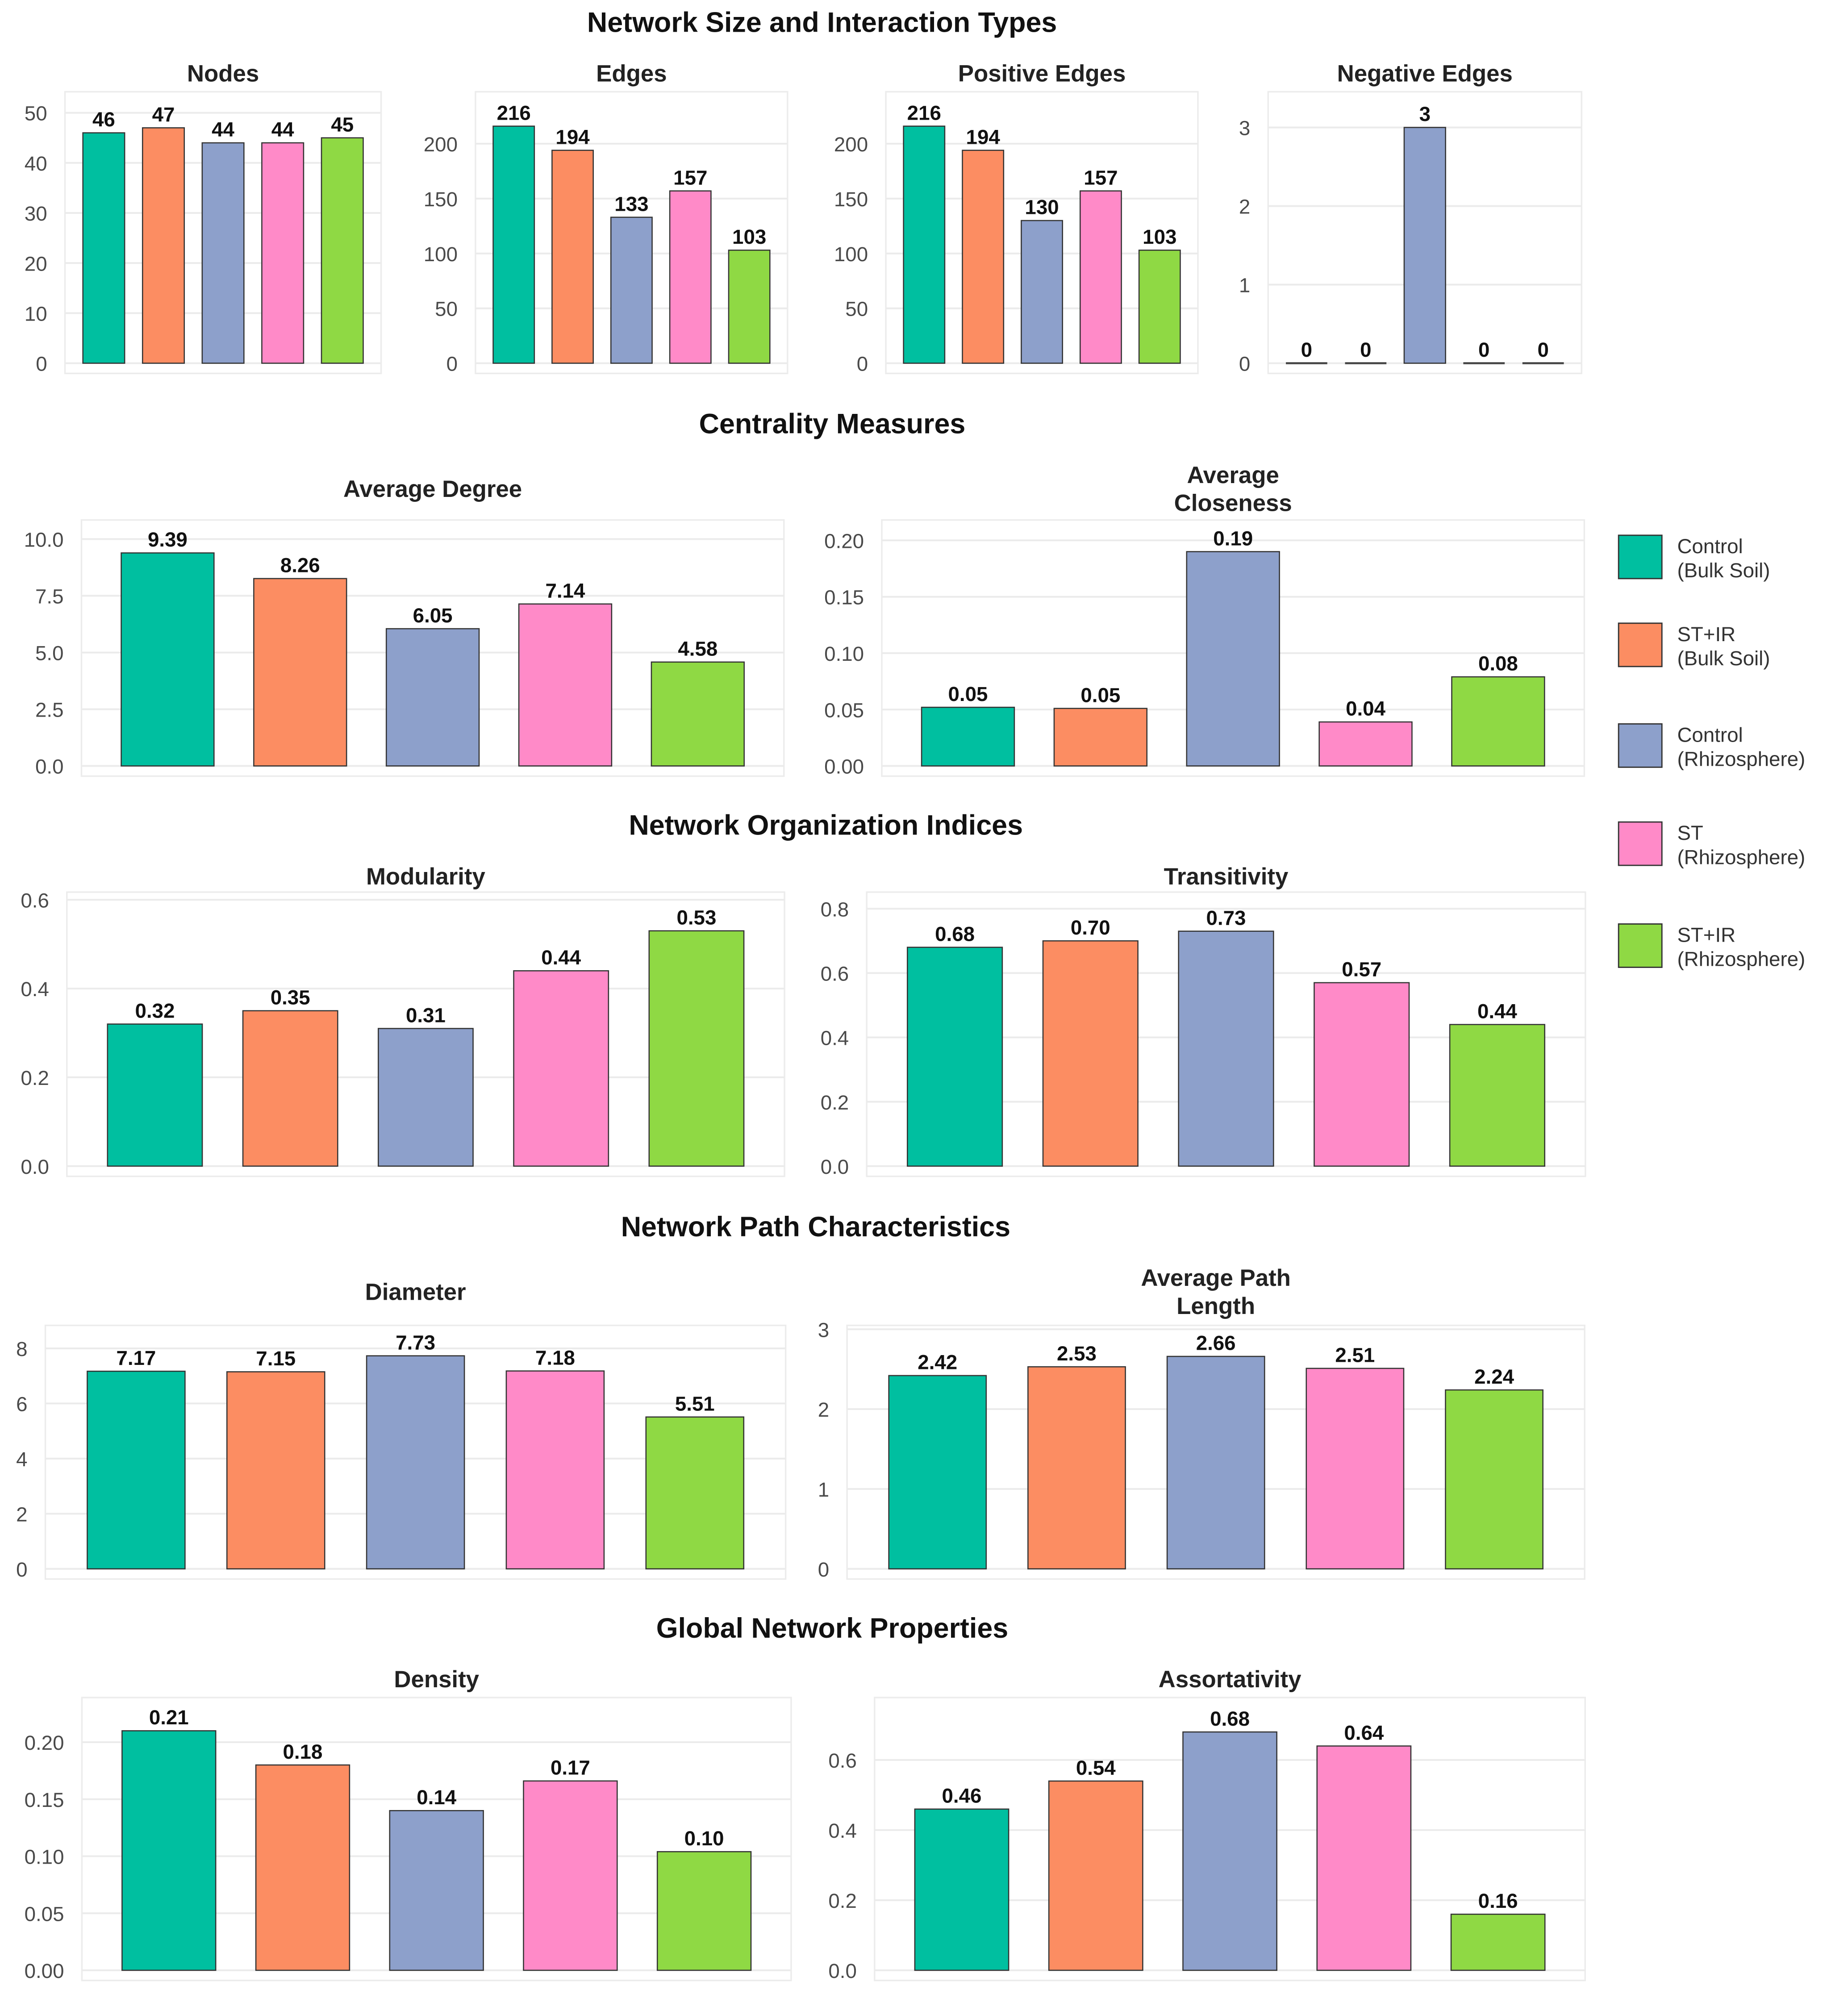  What do you see at coordinates (300, 565) in the screenshot?
I see `bar-value-label: 8.26` at bounding box center [300, 565].